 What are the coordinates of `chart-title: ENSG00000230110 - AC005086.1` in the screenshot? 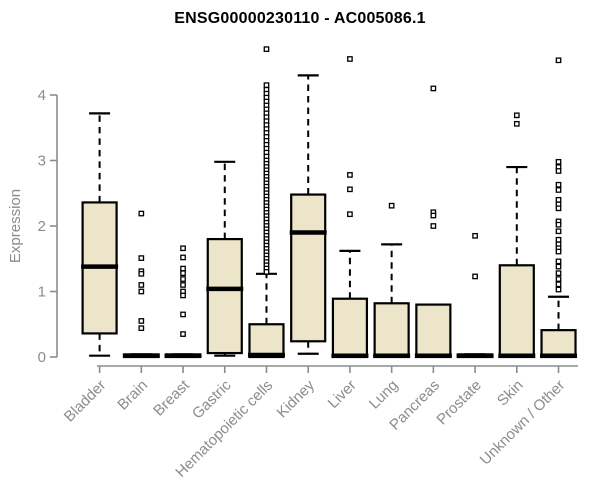 It's located at (300, 18).